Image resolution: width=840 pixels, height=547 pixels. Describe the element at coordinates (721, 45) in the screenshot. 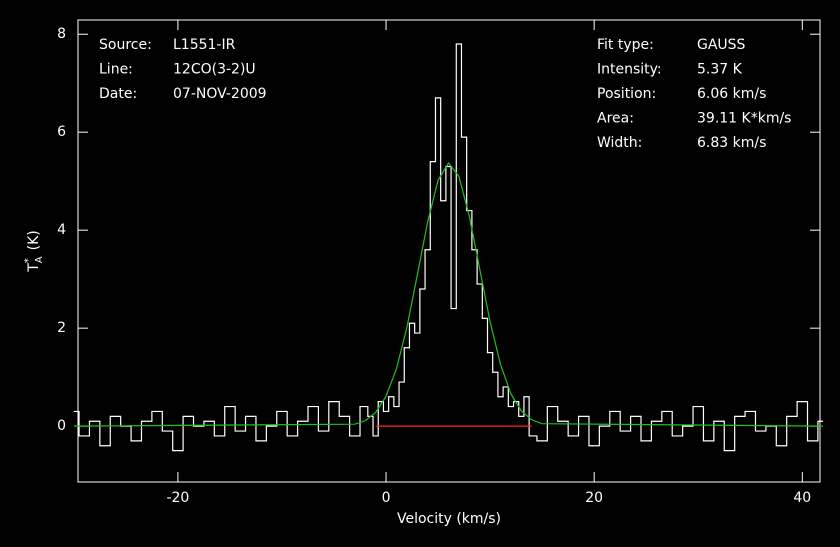

I see `info-right-value: GAUSS` at that location.